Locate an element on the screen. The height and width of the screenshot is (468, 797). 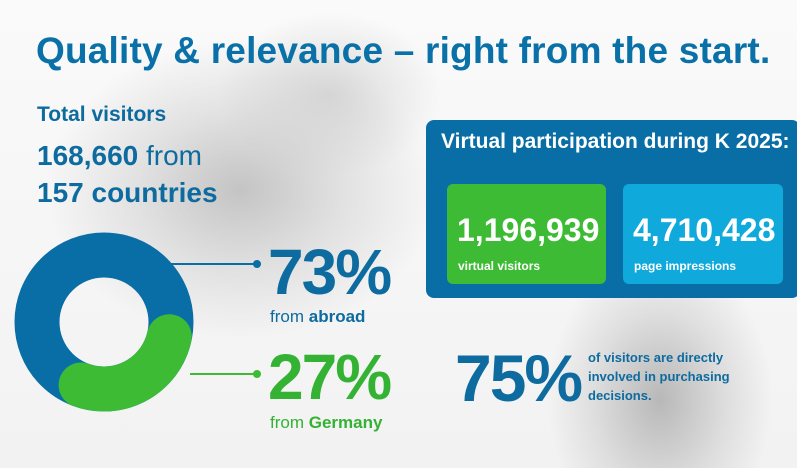
virtual-visitors-card is located at coordinates (526, 234).